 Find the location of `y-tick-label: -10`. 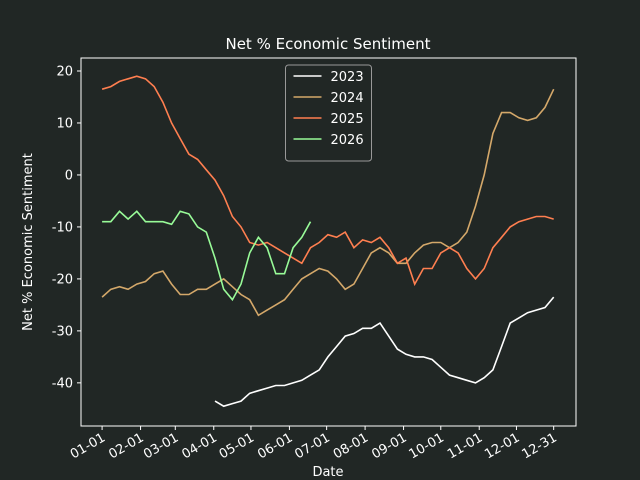

y-tick-label: -10 is located at coordinates (62, 227).